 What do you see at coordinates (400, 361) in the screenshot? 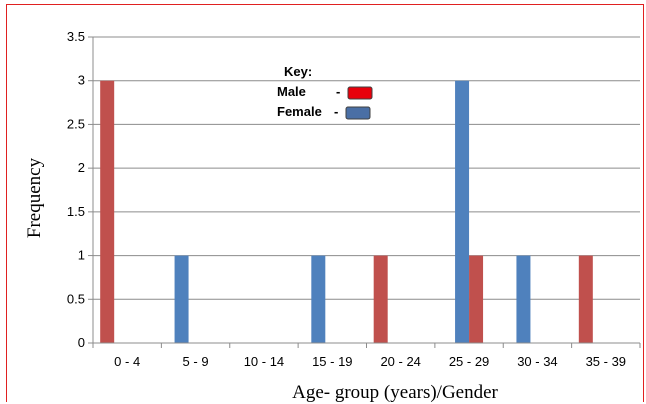
I see `x-tick-label: 20 - 24` at bounding box center [400, 361].